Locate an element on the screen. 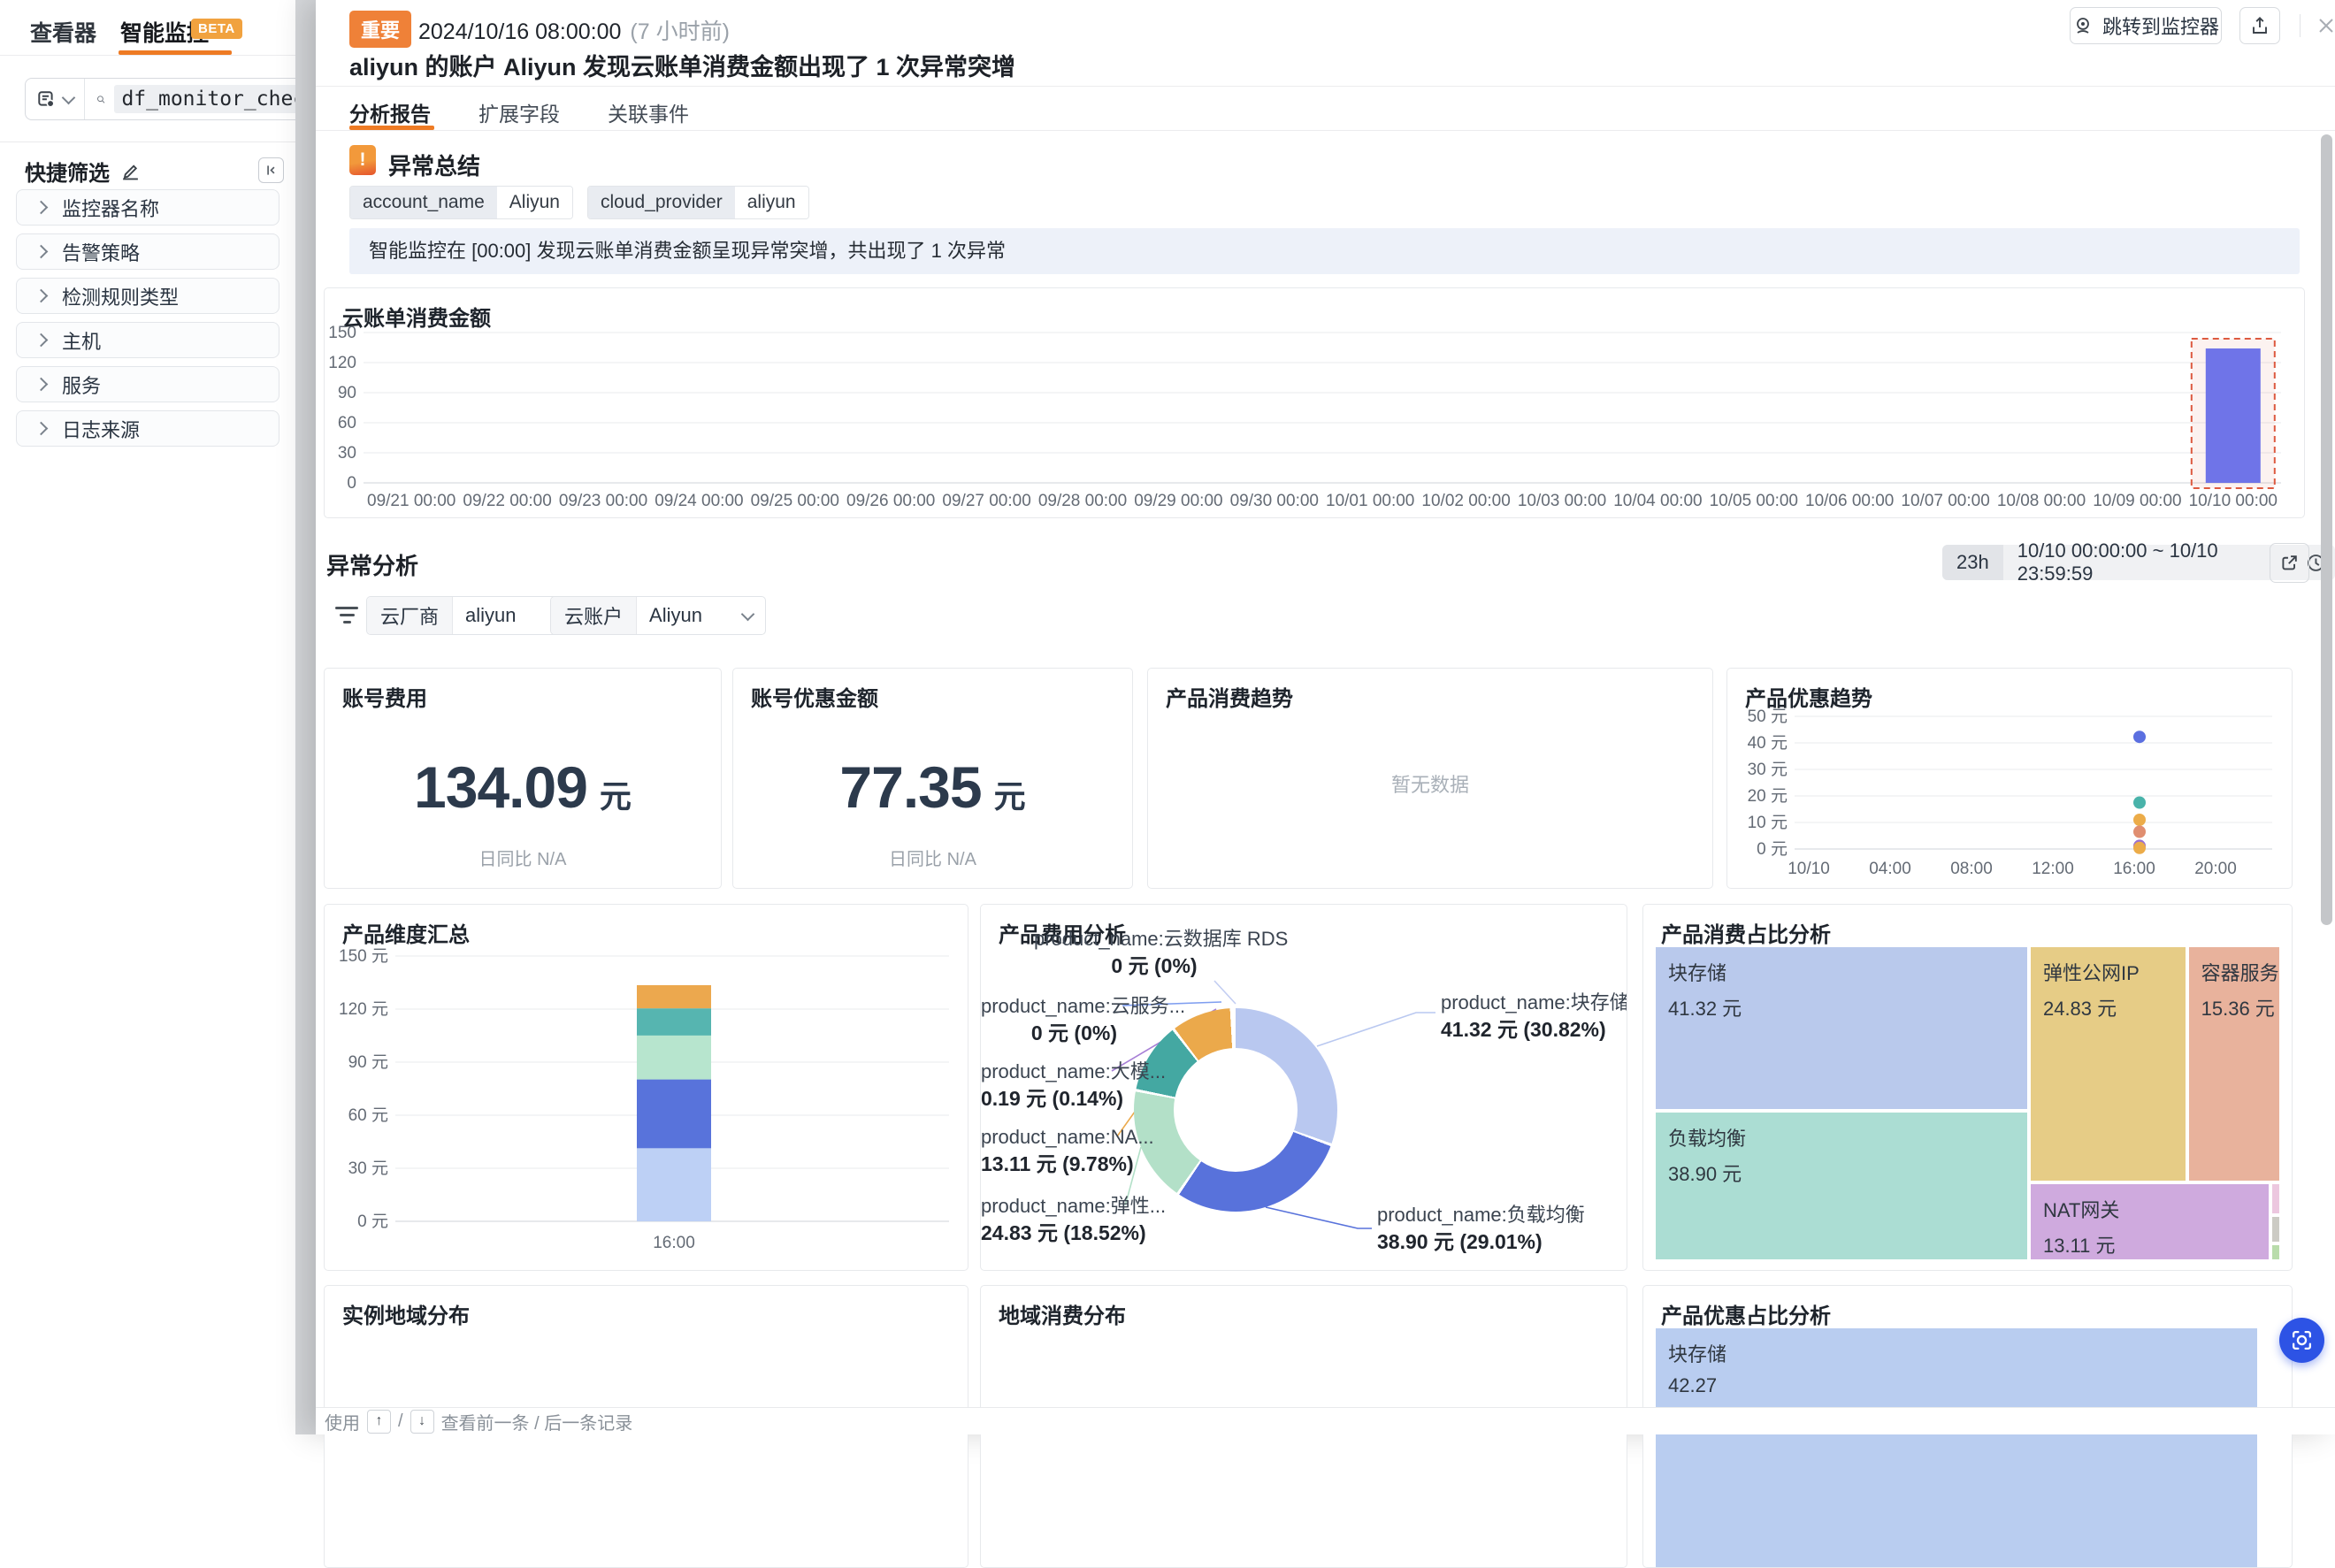  screenshot-fab-button is located at coordinates (2302, 1340).